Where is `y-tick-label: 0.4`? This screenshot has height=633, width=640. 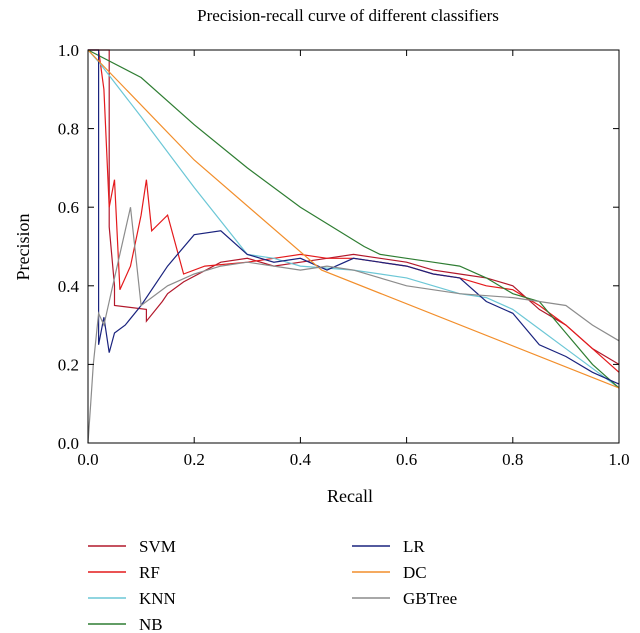 y-tick-label: 0.4 is located at coordinates (69, 286).